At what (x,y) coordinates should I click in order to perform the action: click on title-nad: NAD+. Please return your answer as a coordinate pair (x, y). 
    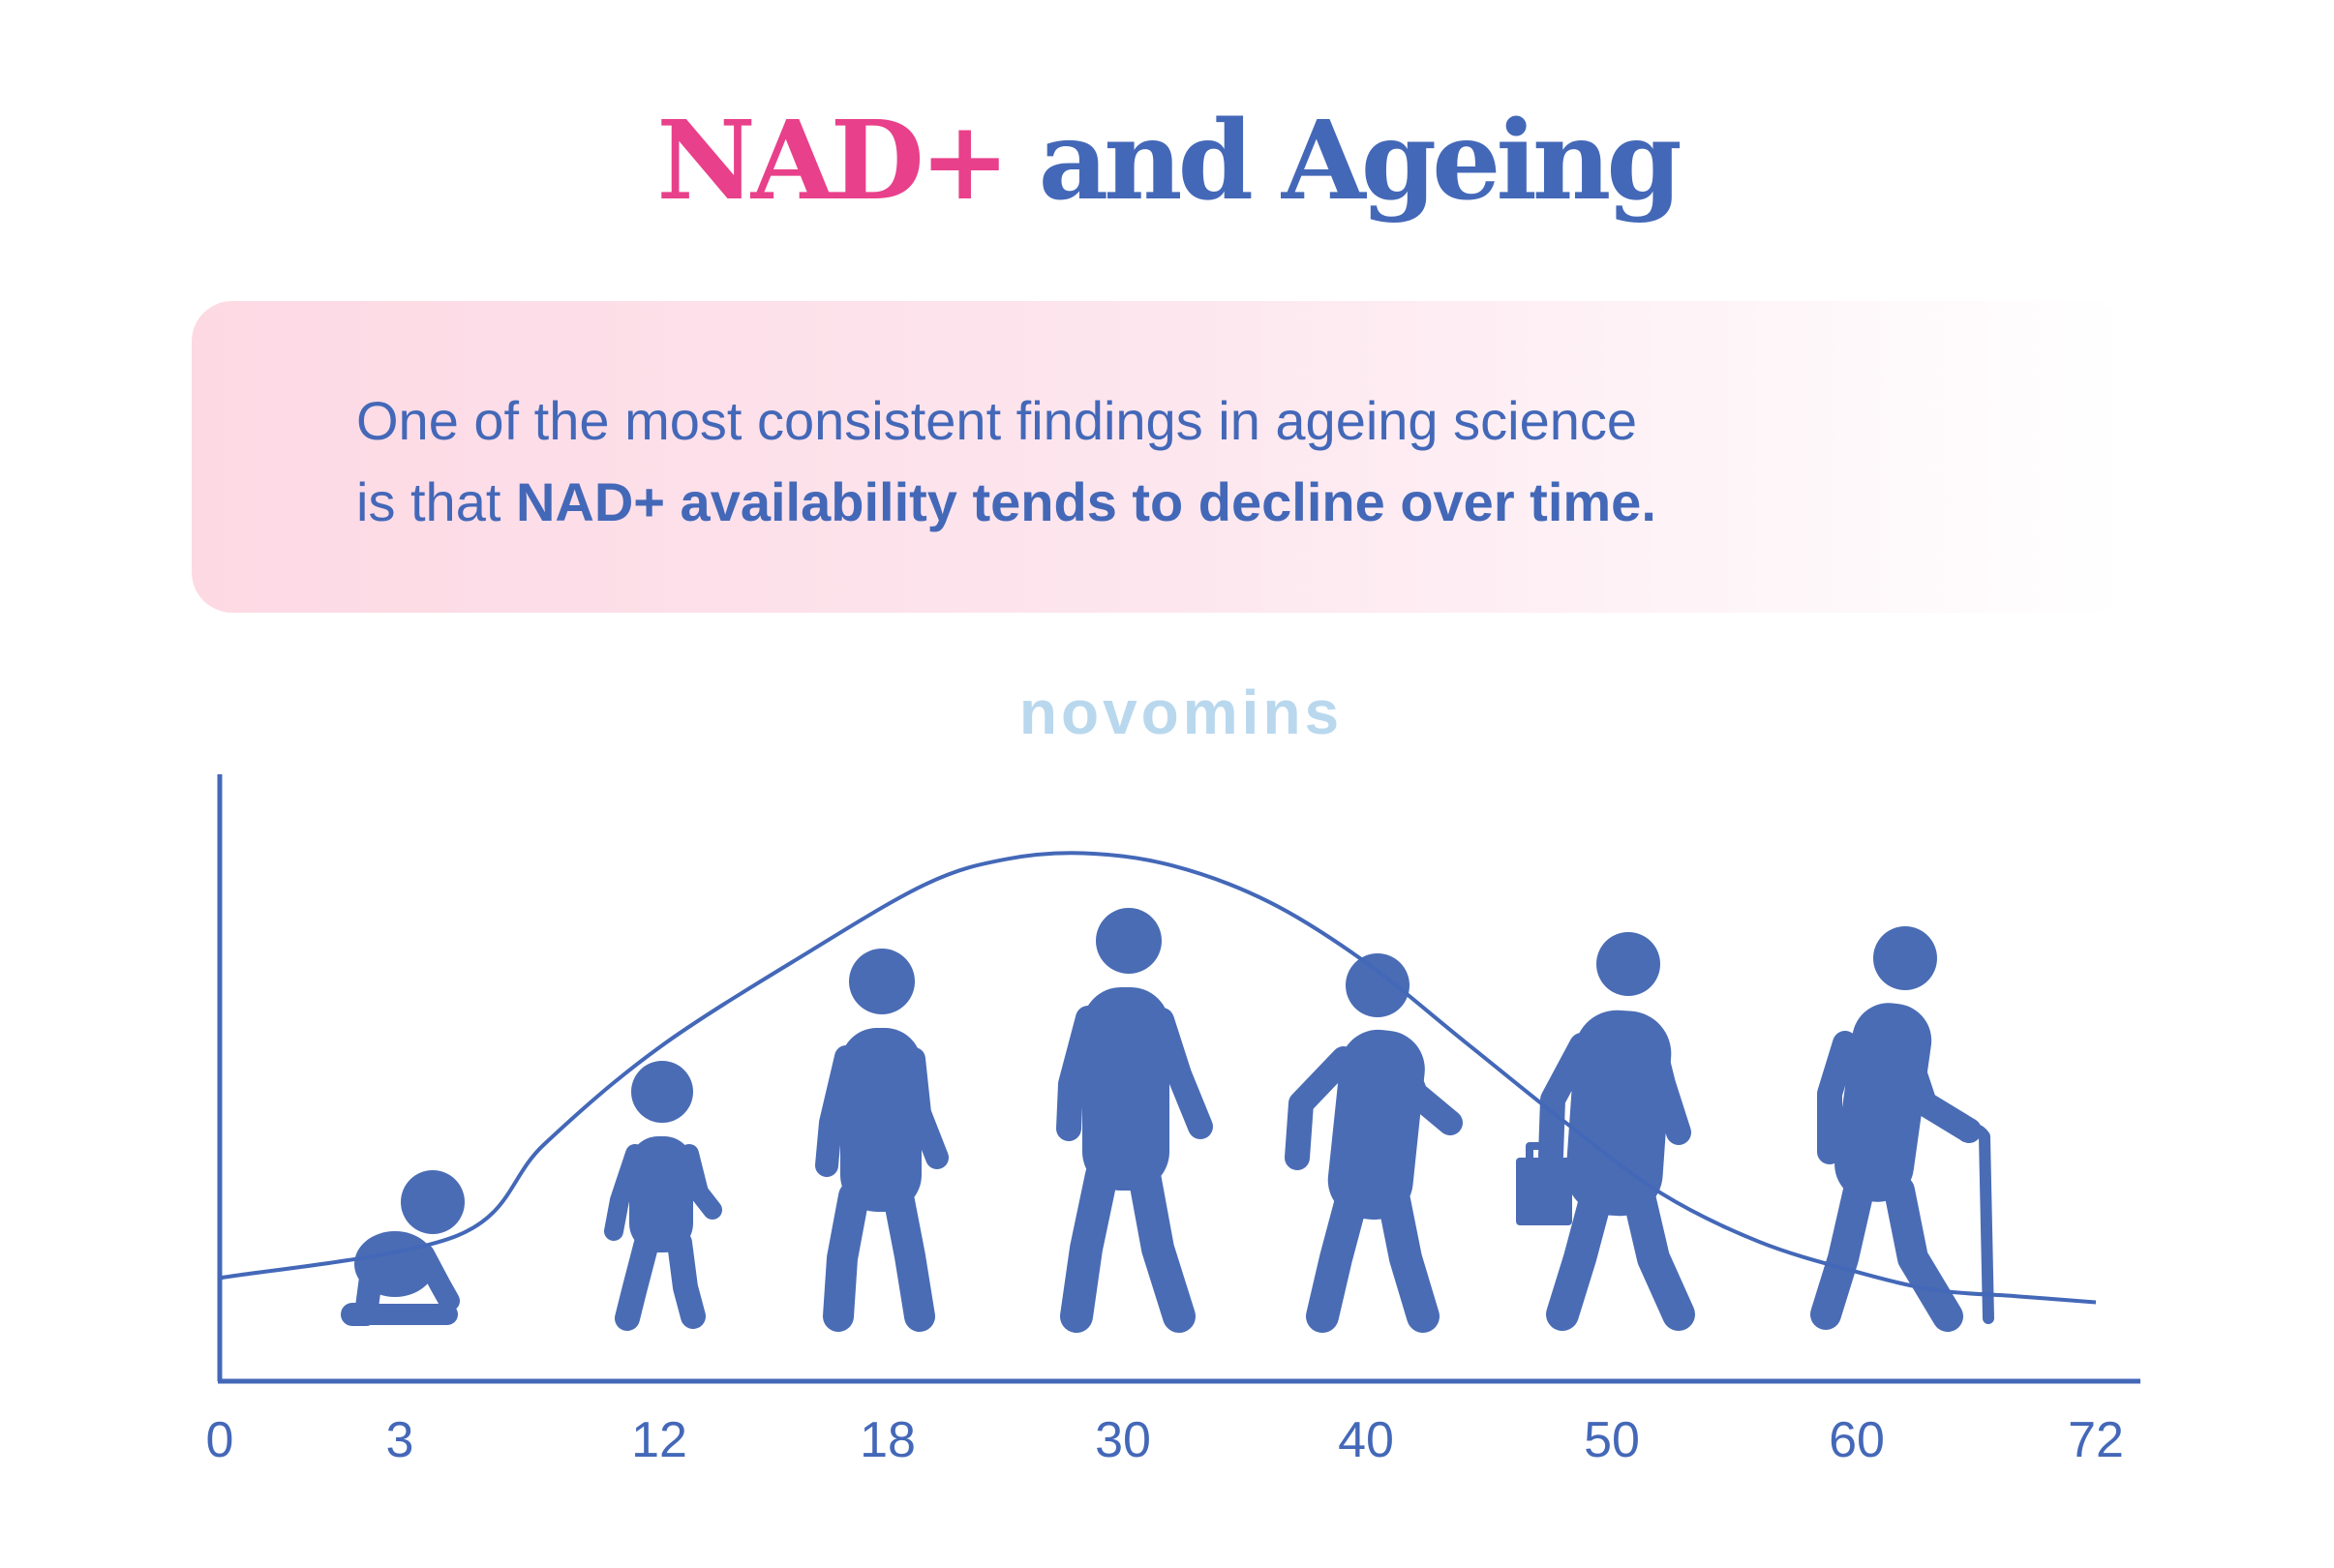
    Looking at the image, I should click on (833, 161).